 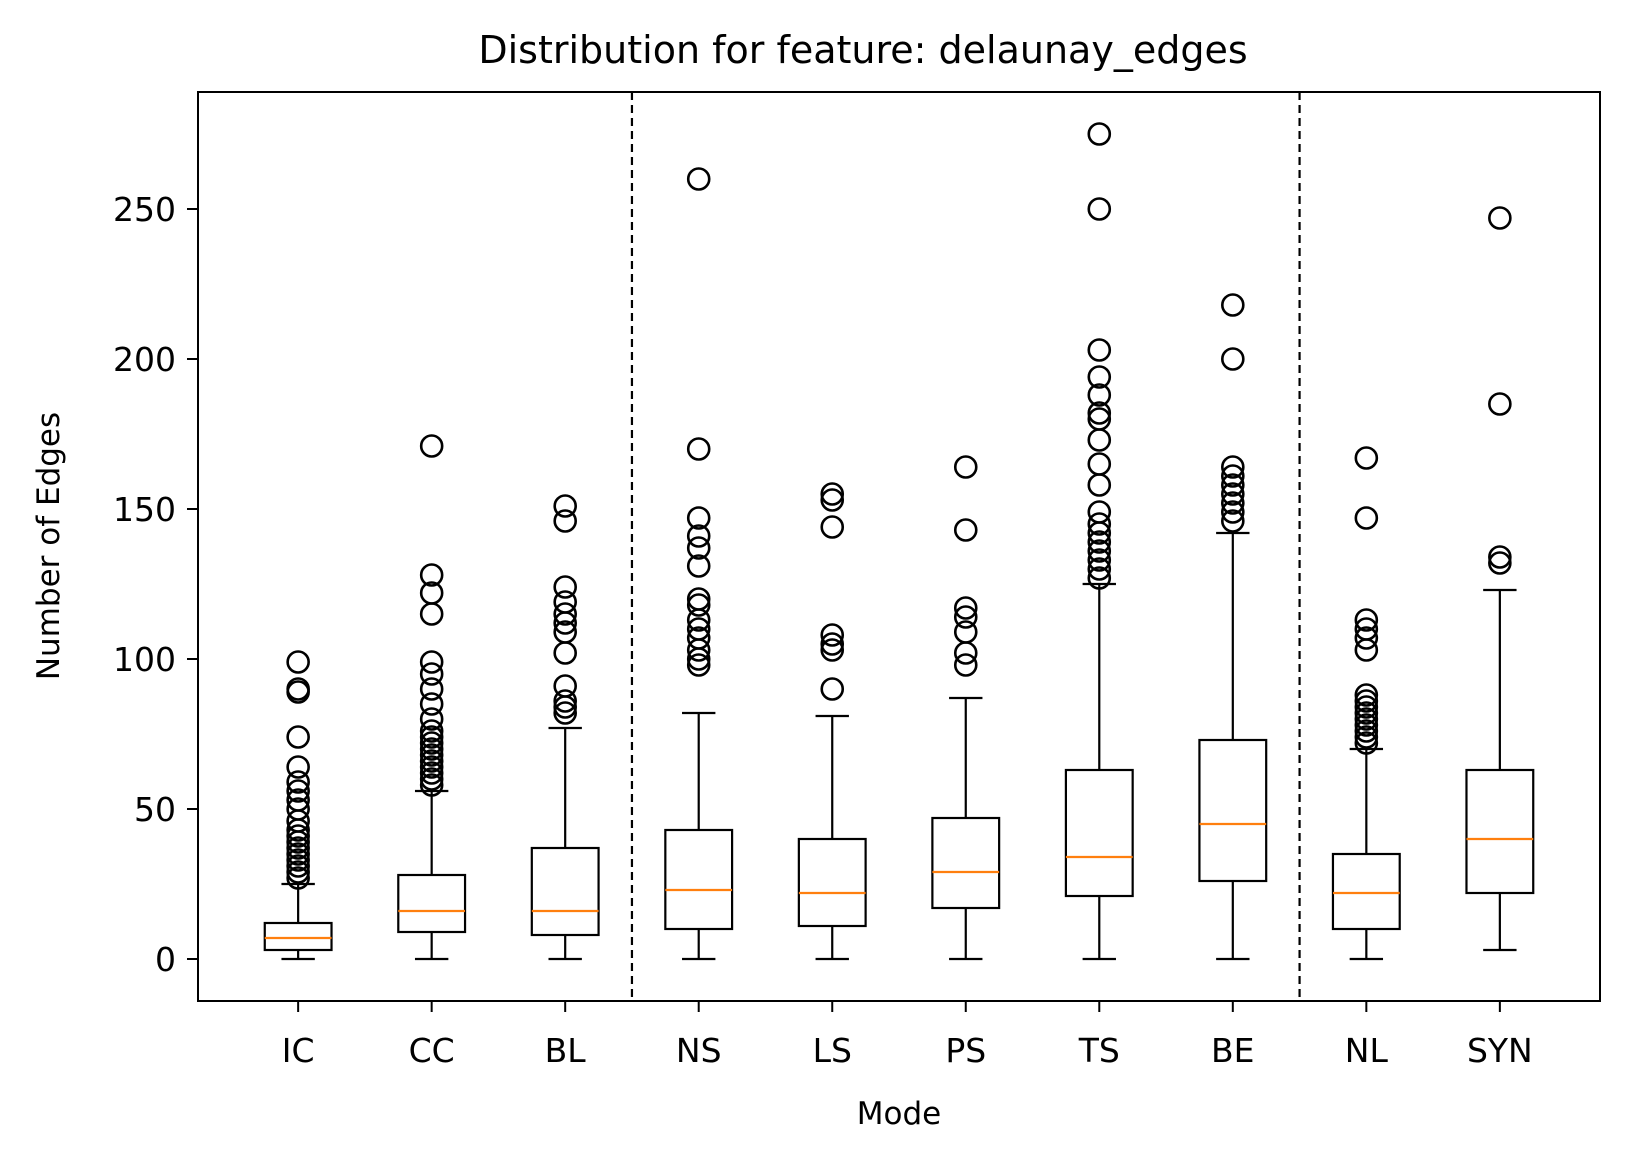 What do you see at coordinates (144, 209) in the screenshot?
I see `y-tick-label: 250` at bounding box center [144, 209].